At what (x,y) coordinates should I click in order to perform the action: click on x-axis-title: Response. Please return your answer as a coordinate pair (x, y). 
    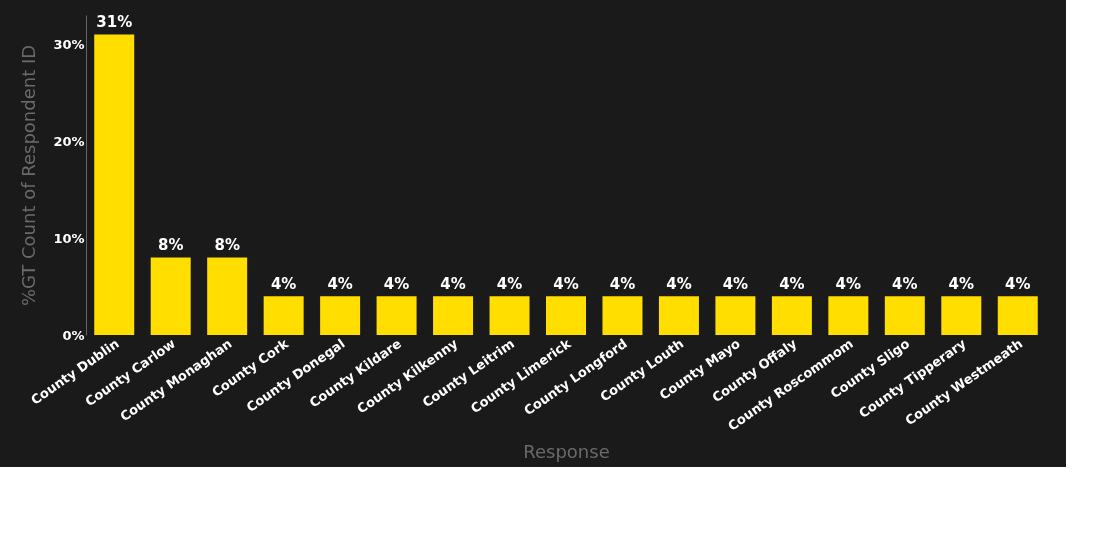
    Looking at the image, I should click on (566, 451).